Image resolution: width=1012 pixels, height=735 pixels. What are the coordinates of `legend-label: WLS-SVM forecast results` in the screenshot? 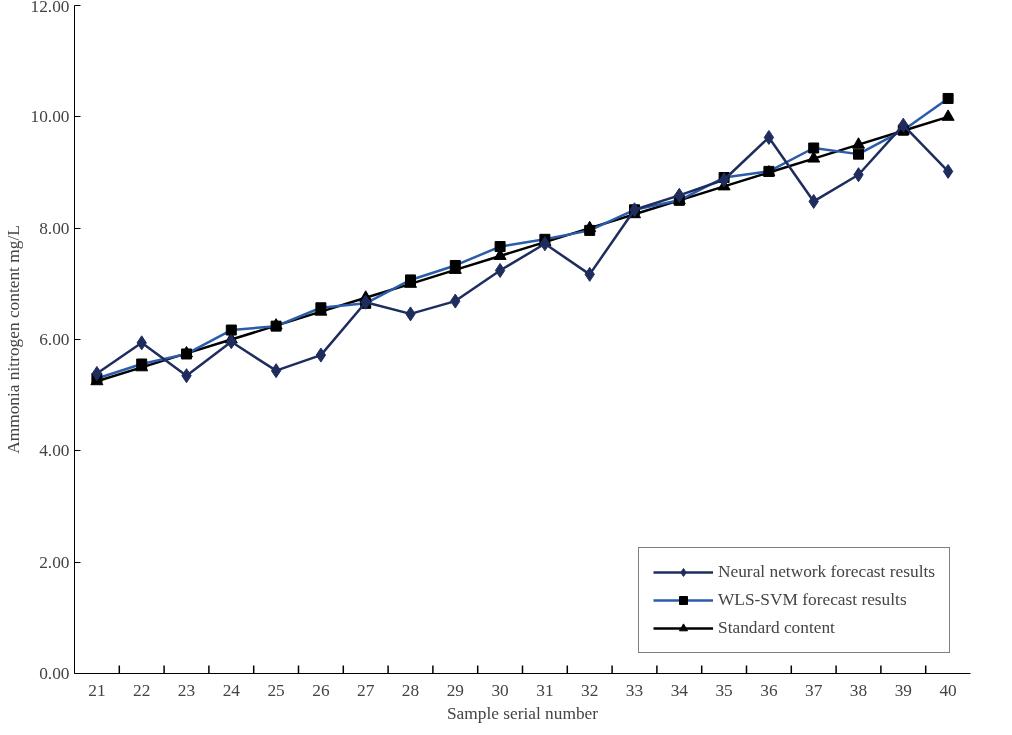 It's located at (812, 600).